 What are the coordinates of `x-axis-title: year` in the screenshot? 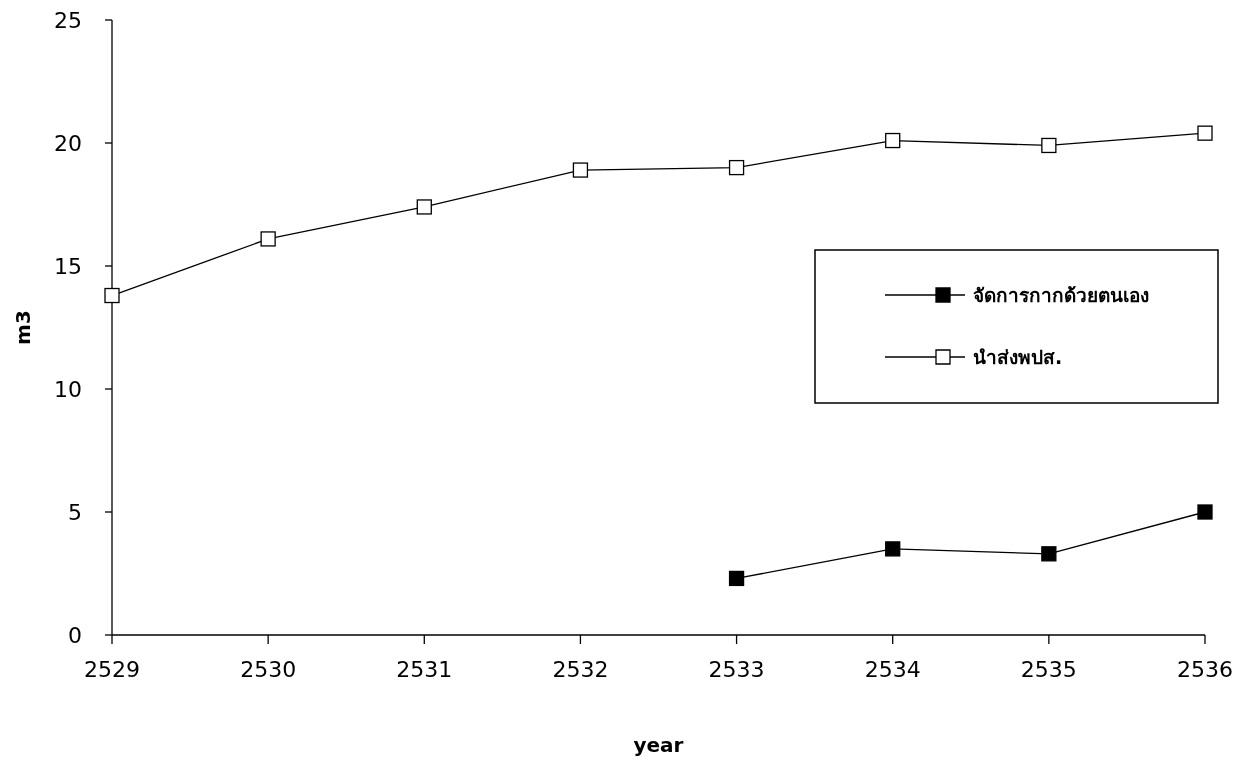 It's located at (658, 745).